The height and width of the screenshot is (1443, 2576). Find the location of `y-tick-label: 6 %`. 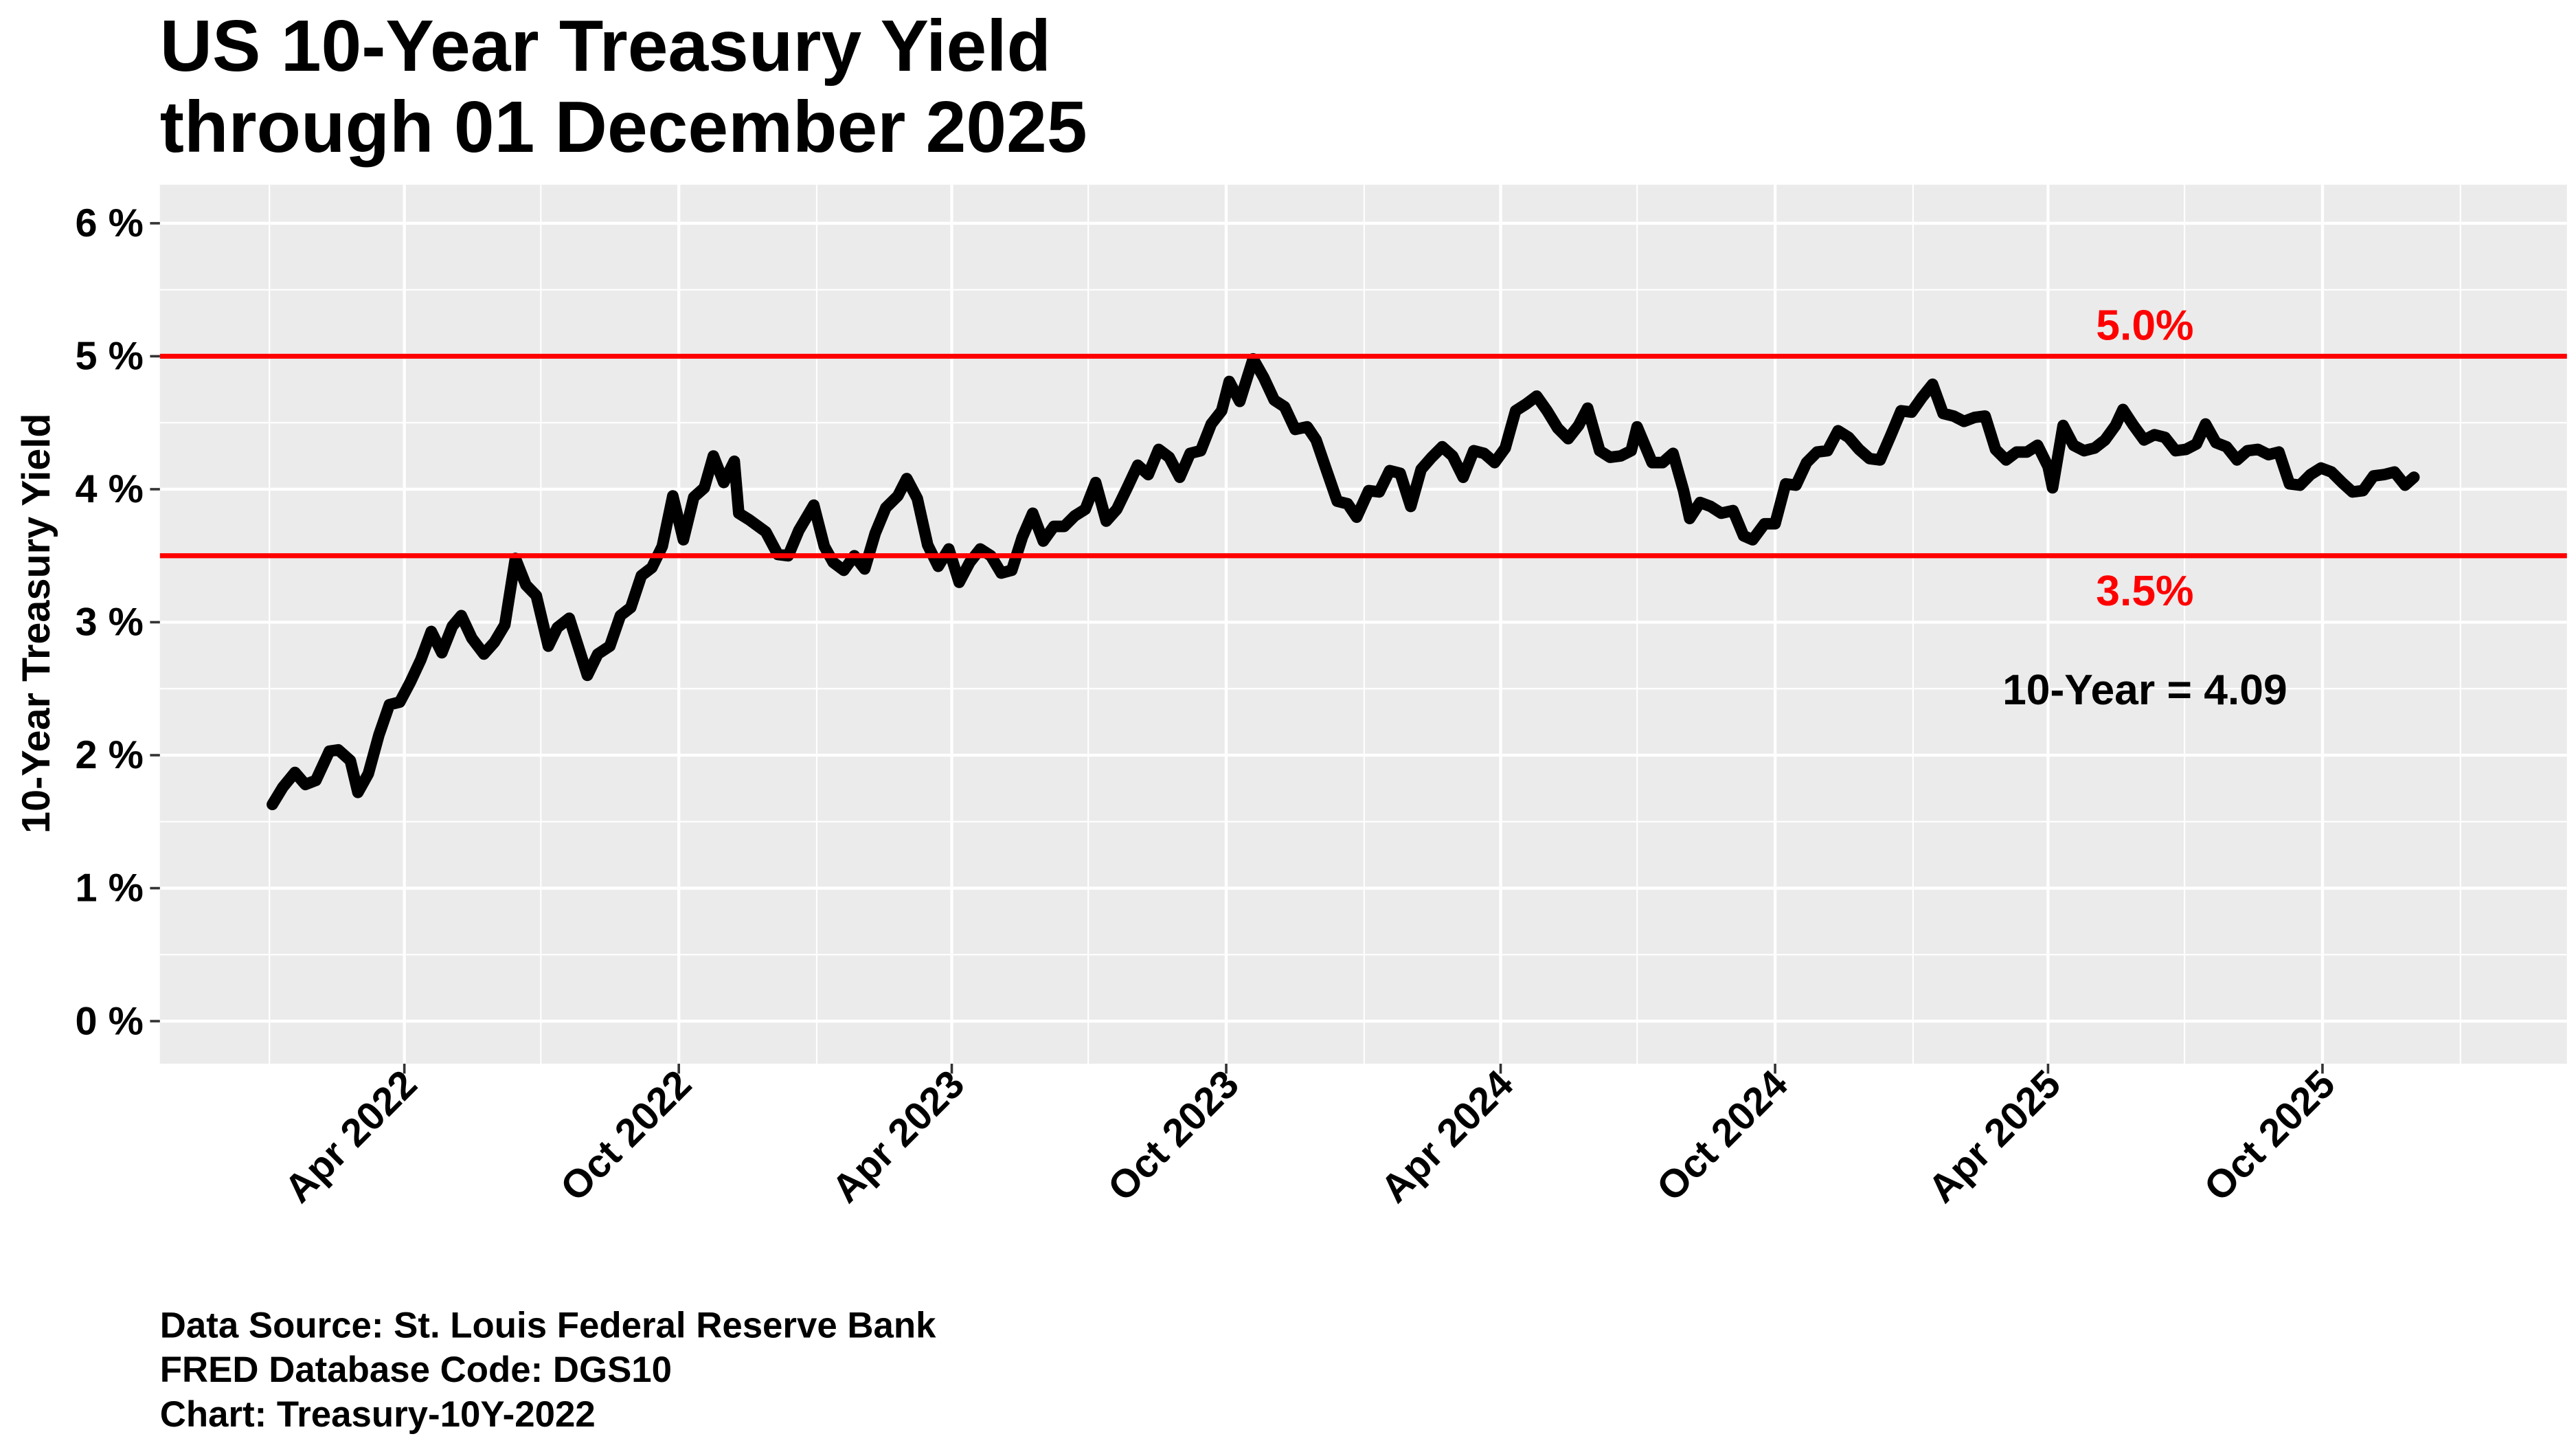

y-tick-label: 6 % is located at coordinates (110, 223).